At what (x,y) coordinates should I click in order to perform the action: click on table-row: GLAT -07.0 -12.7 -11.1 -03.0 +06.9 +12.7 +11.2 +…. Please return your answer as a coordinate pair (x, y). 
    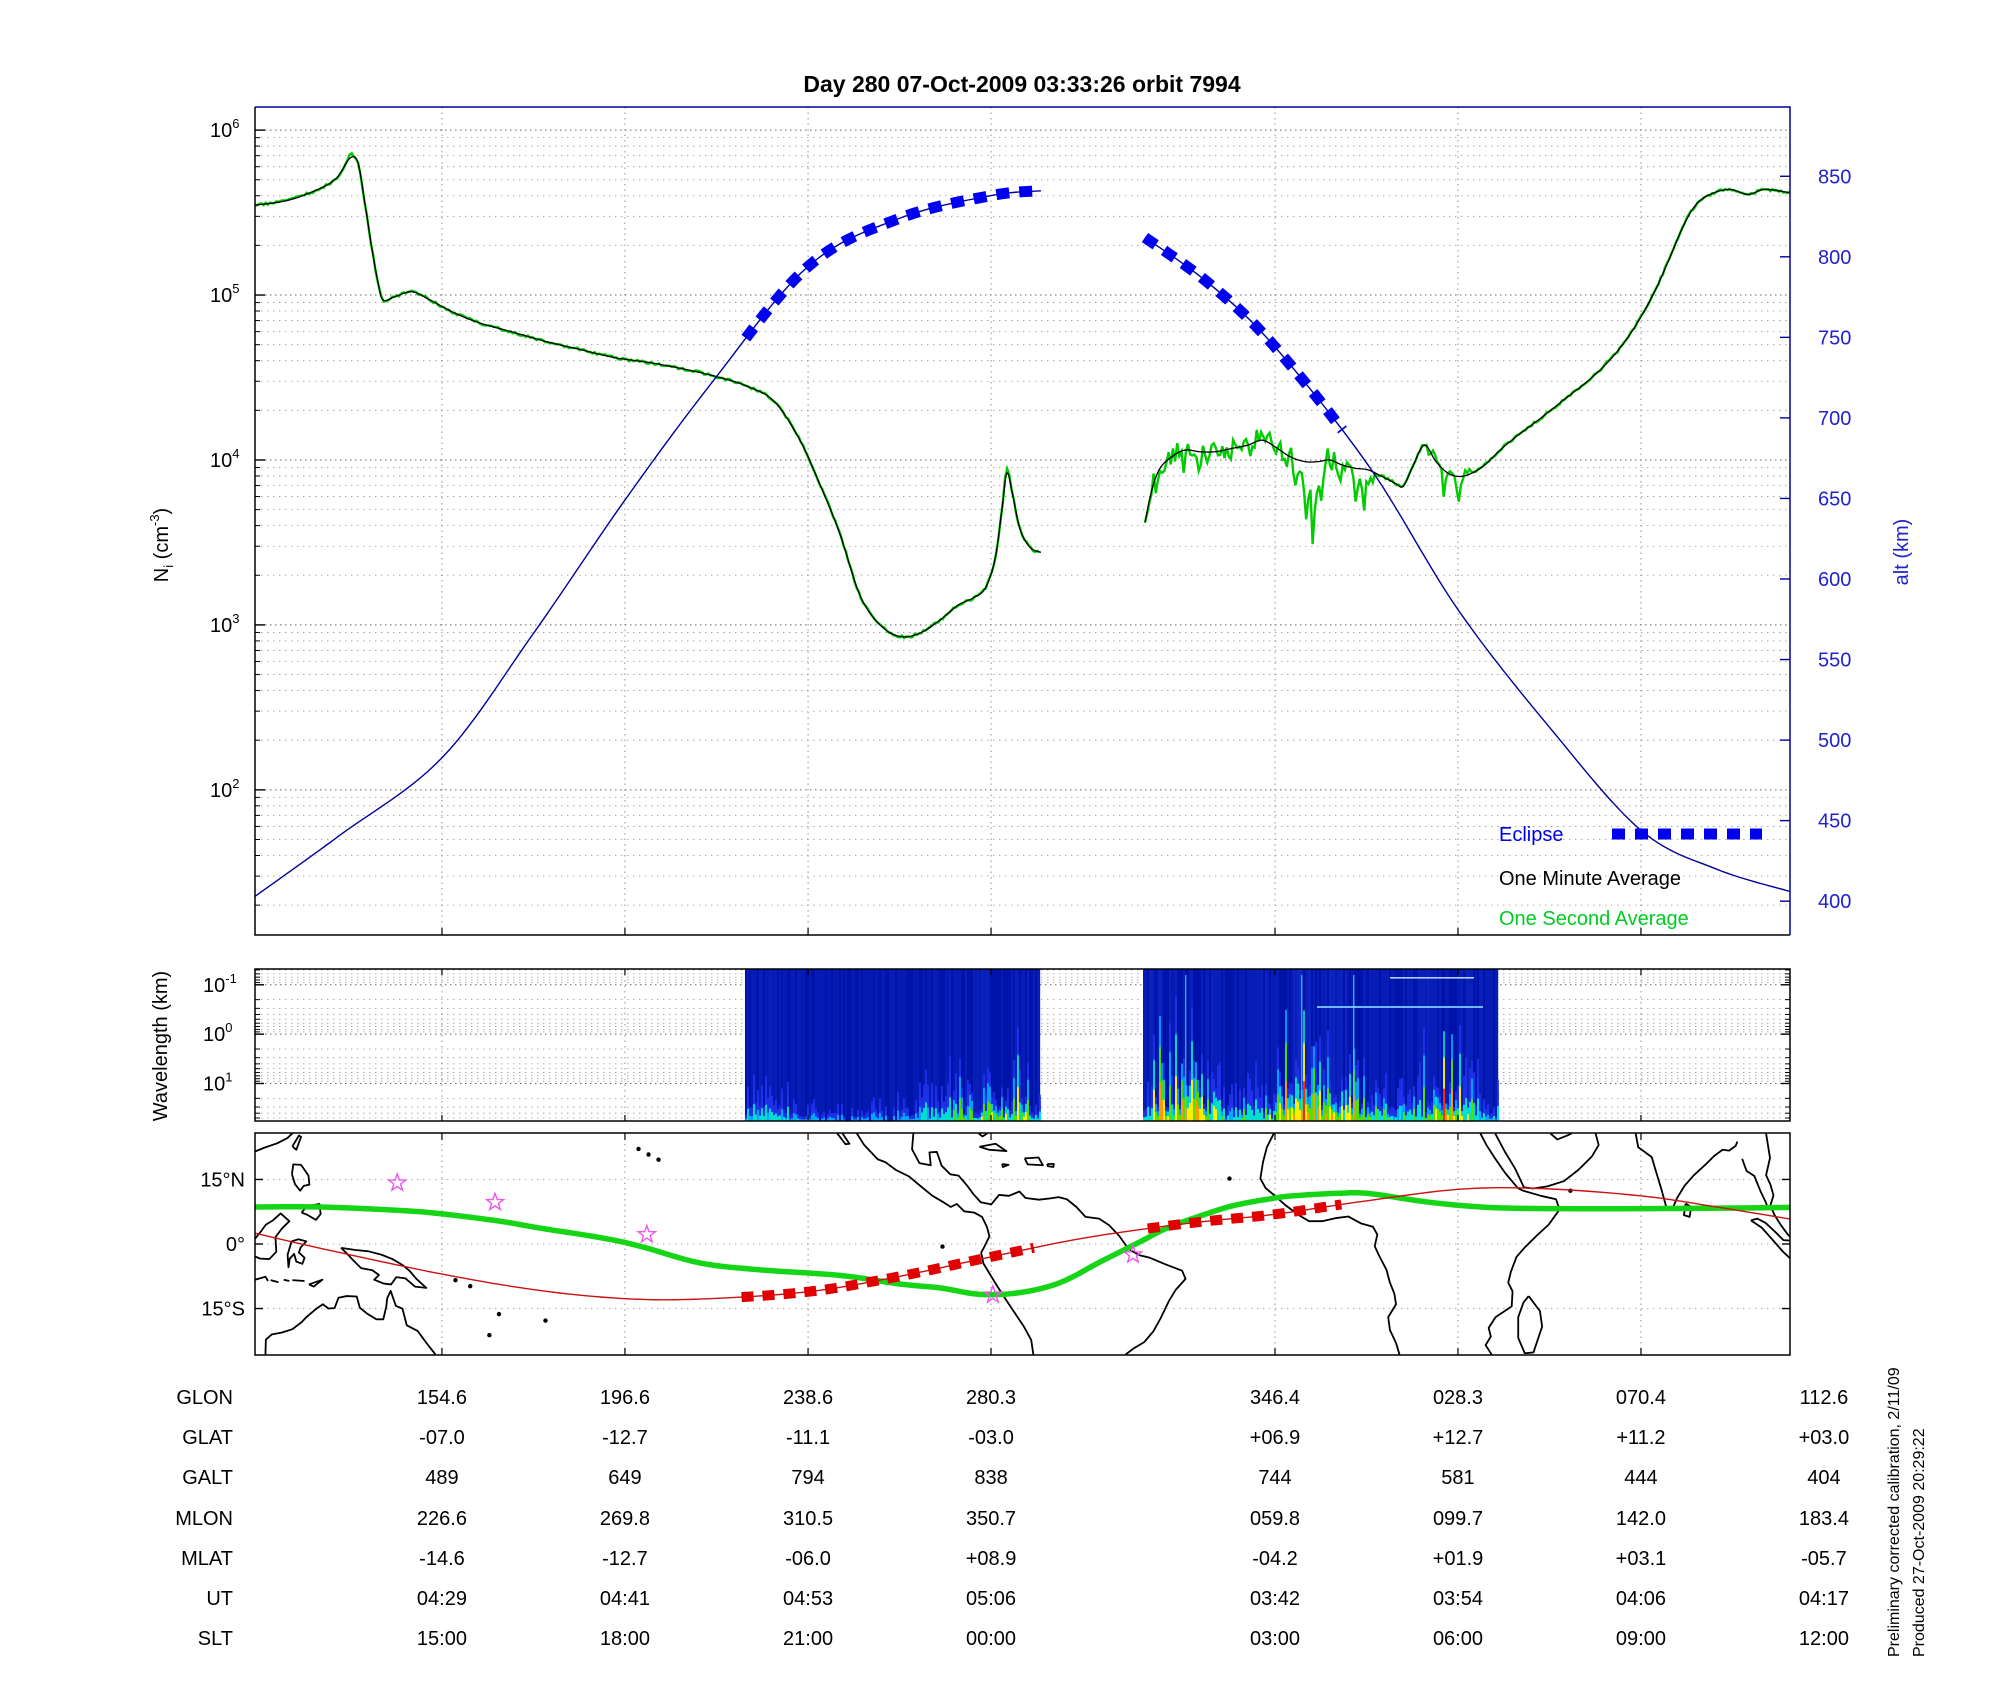
    Looking at the image, I should click on (1015, 1438).